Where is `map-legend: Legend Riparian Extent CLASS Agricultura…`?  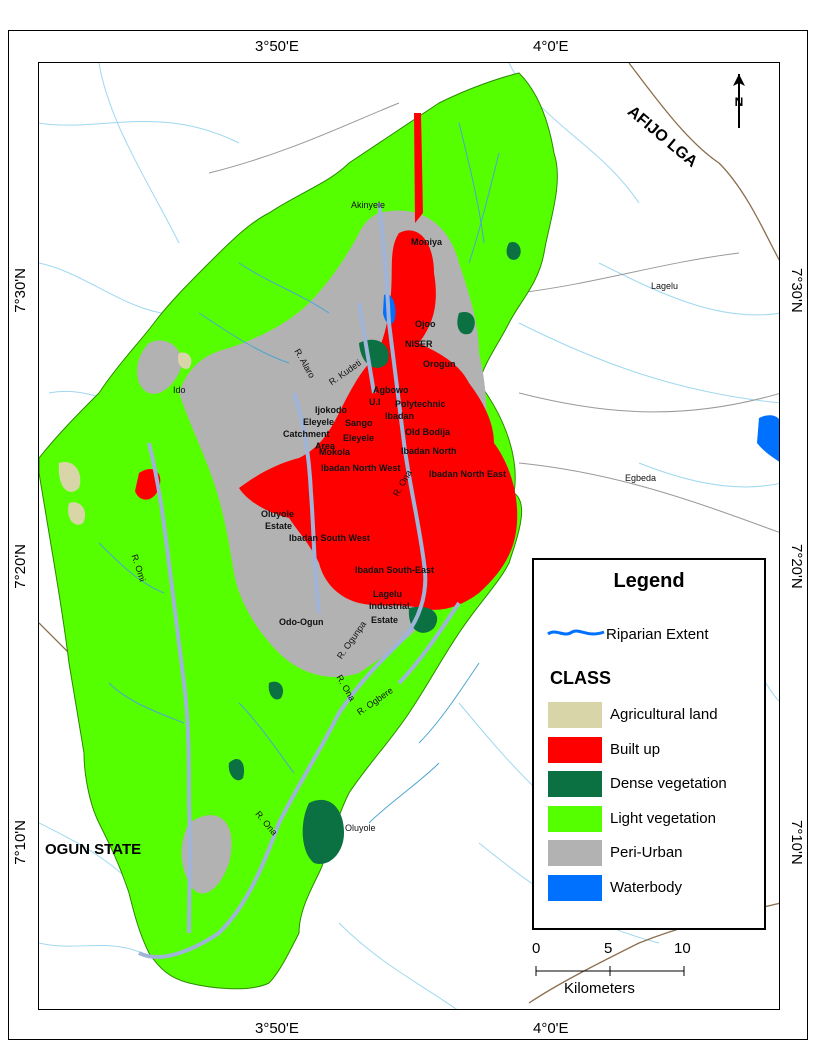
map-legend: Legend Riparian Extent CLASS Agricultura… is located at coordinates (649, 744).